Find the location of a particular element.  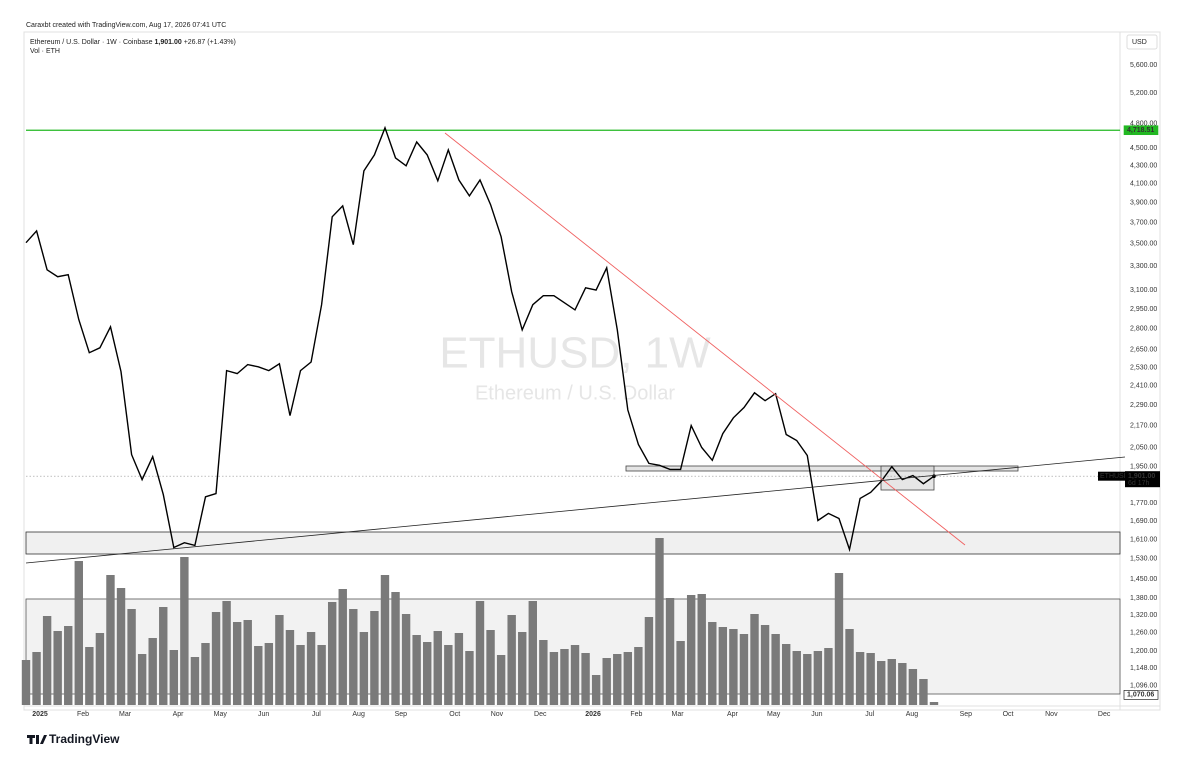

x-tick-label: Apr is located at coordinates (179, 714).